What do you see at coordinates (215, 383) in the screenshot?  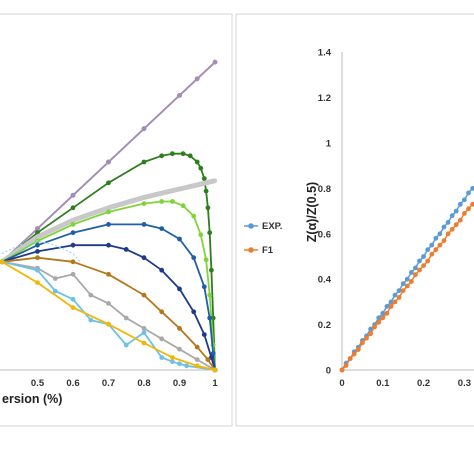 I see `left-x-tick-label: 1` at bounding box center [215, 383].